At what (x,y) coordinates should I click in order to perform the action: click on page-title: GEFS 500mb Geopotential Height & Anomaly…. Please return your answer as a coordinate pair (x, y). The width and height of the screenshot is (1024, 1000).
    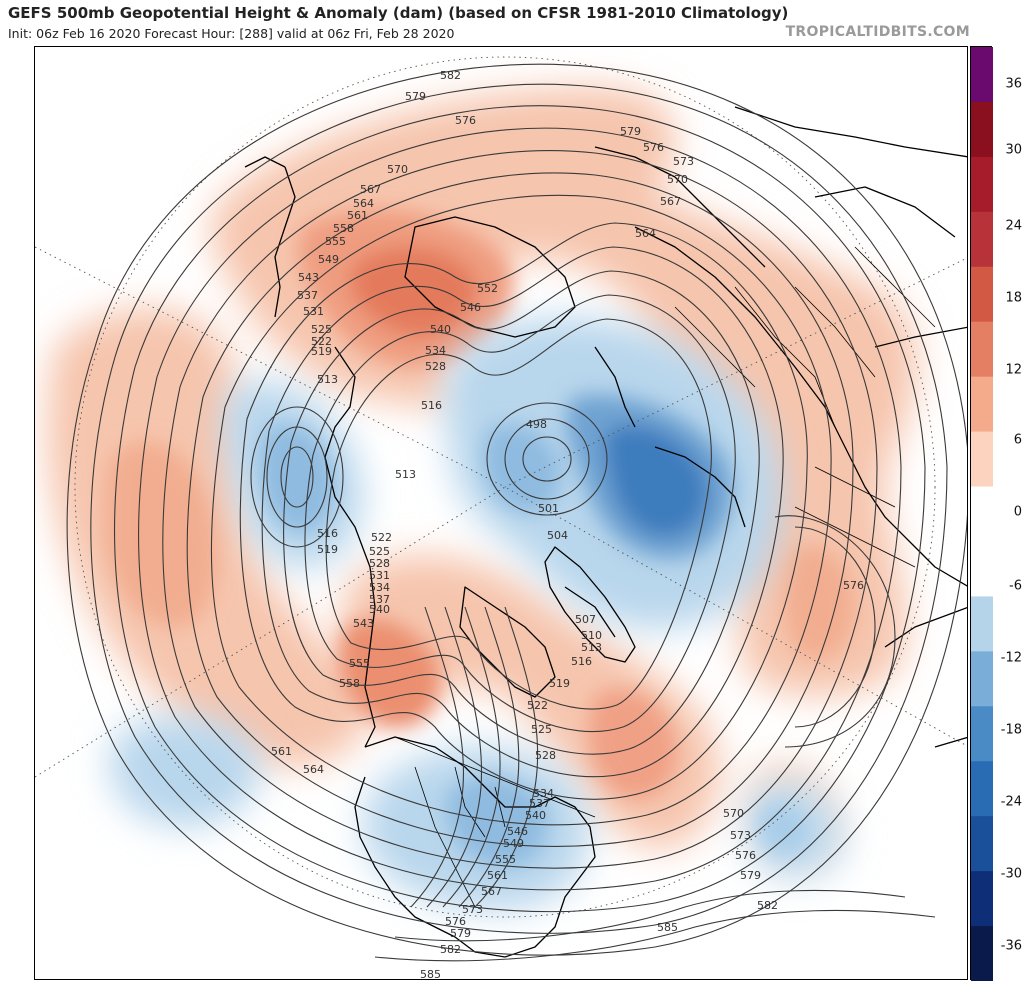
    Looking at the image, I should click on (398, 13).